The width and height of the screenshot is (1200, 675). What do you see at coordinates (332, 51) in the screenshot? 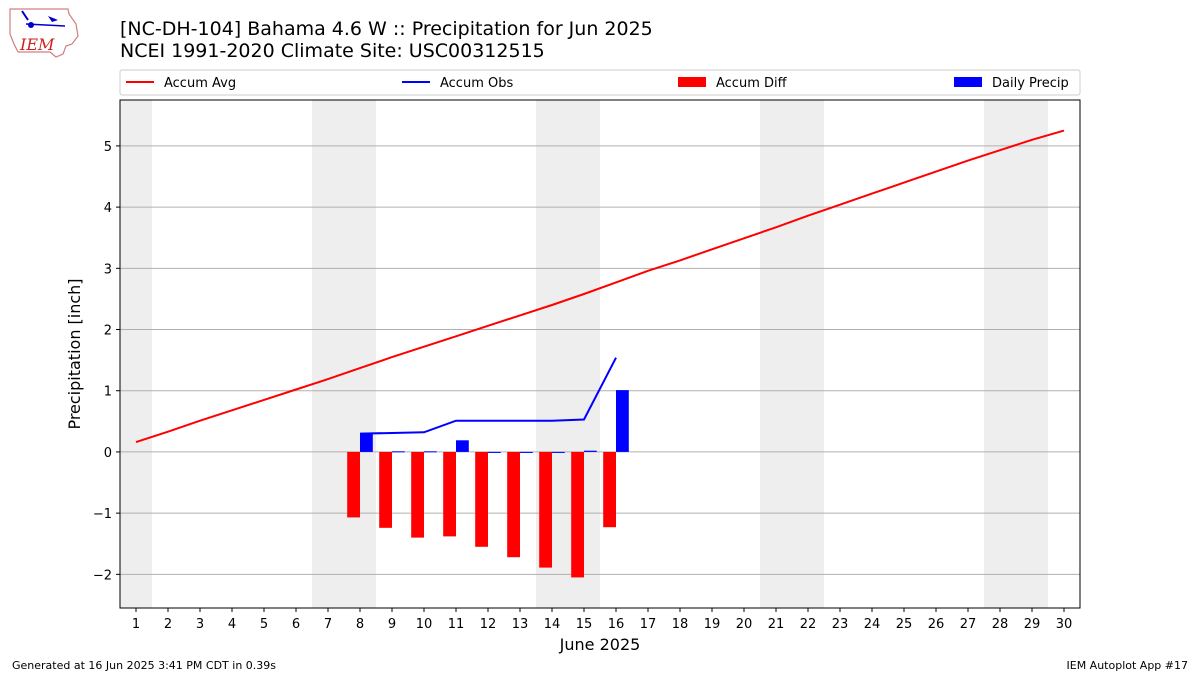
I see `chart-subtitle: NCEI 1991-2020 Climate Site: USC00312515` at bounding box center [332, 51].